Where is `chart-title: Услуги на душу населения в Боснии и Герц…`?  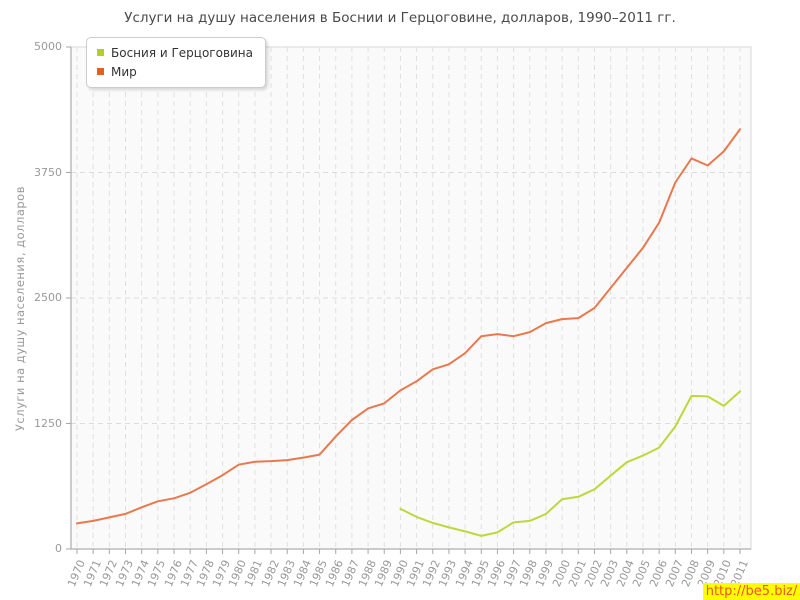 chart-title: Услуги на душу населения в Боснии и Герц… is located at coordinates (400, 18).